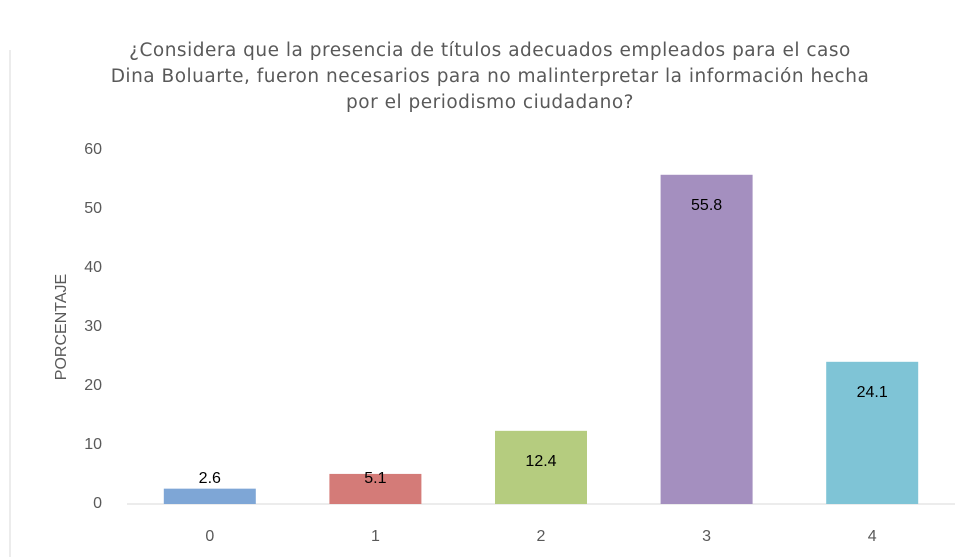 The image size is (970, 557). Describe the element at coordinates (872, 536) in the screenshot. I see `x-tick-label: 4` at that location.